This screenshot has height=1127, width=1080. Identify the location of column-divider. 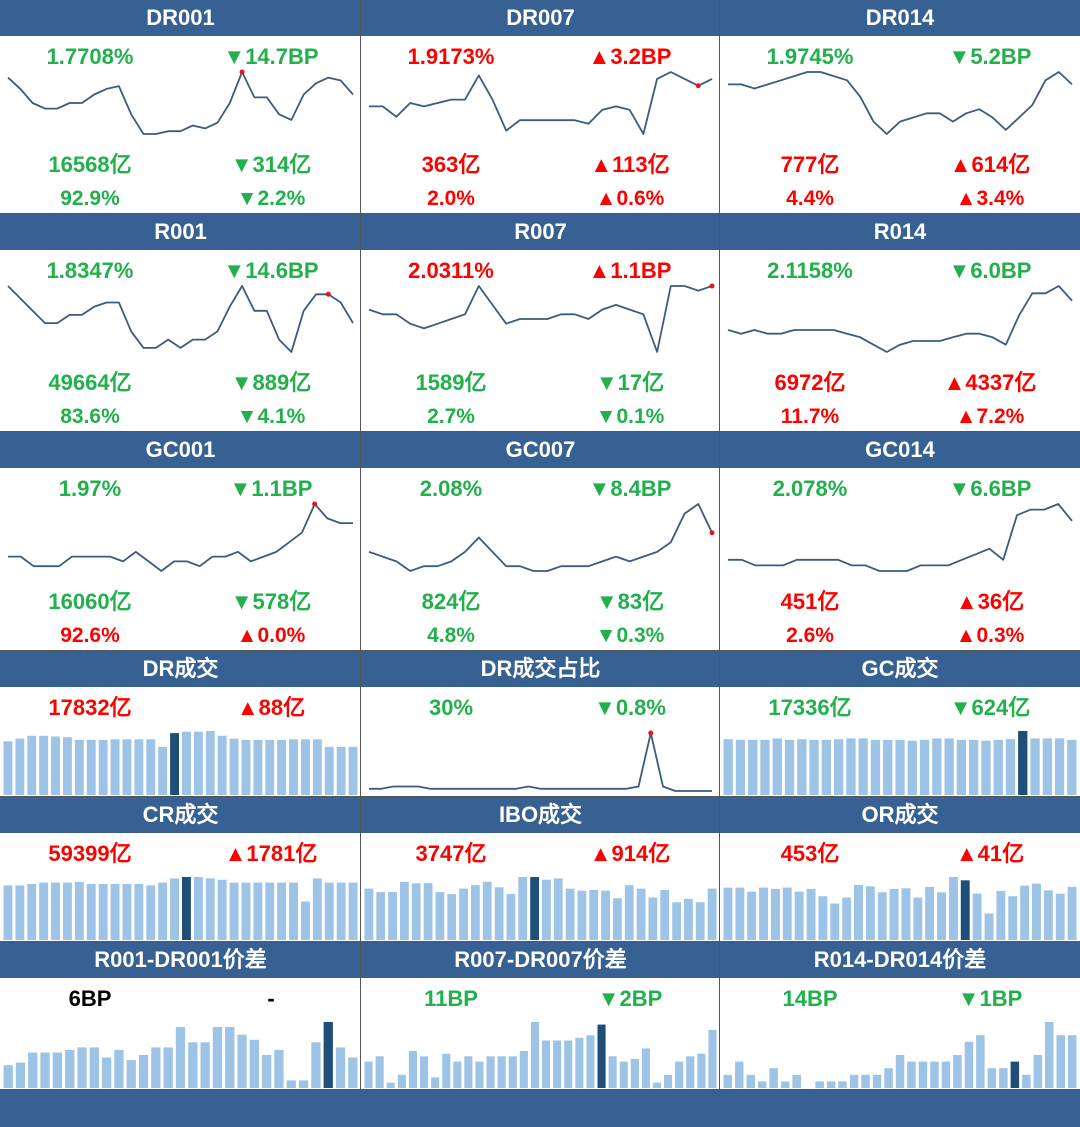
(719, 545).